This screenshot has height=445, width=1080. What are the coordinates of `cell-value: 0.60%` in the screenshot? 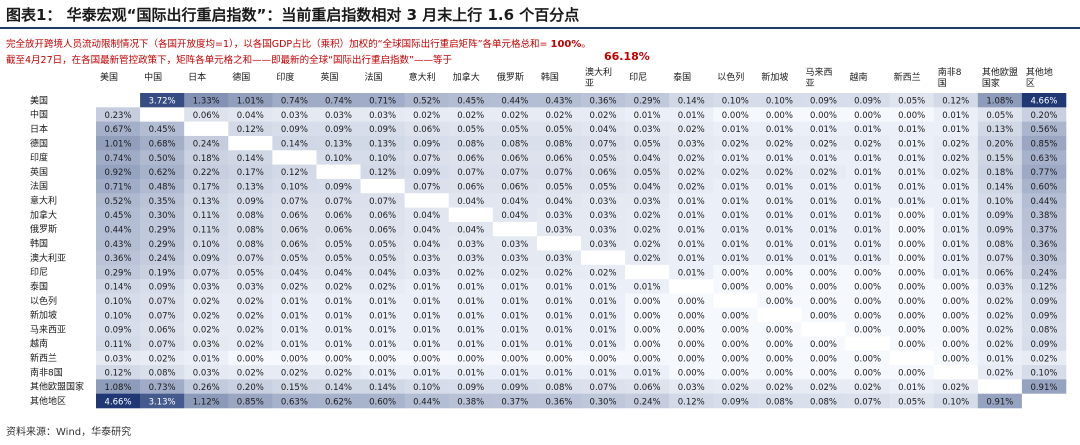 It's located at (1043, 188).